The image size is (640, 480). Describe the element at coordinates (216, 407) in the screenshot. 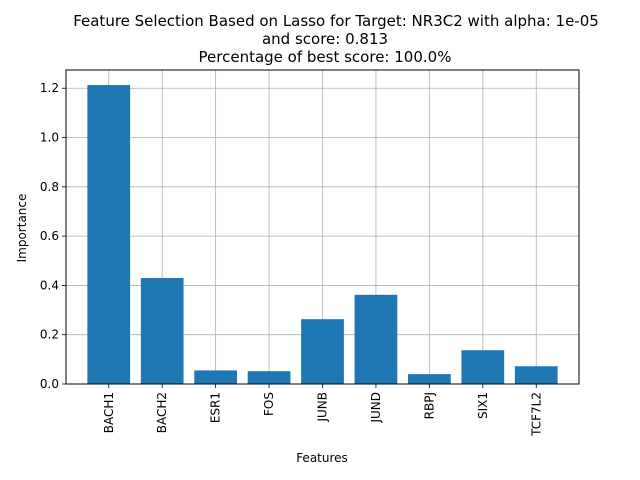

I see `x-tick-label: ESR1` at that location.